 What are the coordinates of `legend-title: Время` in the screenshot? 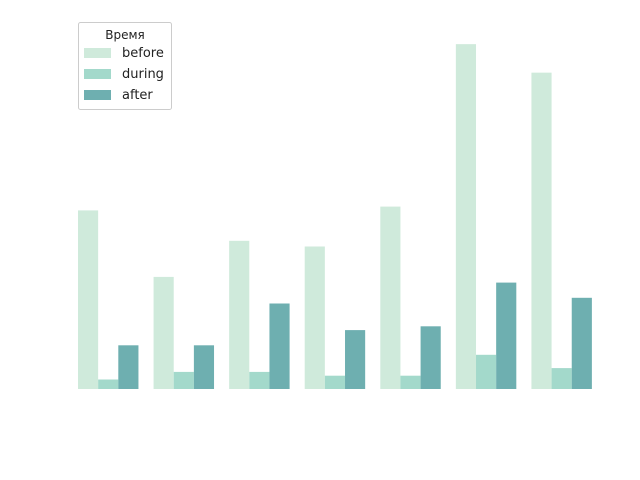 It's located at (125, 35).